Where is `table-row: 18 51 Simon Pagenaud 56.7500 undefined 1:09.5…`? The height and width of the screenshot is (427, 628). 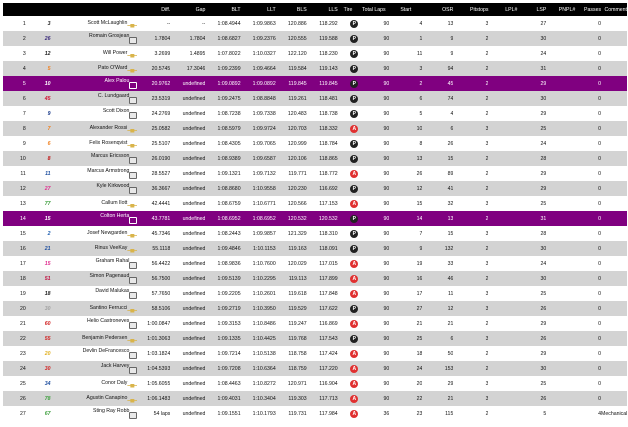
table-row: 18 51 Simon Pagenaud 56.7500 undefined 1:09.5… is located at coordinates (315, 278).